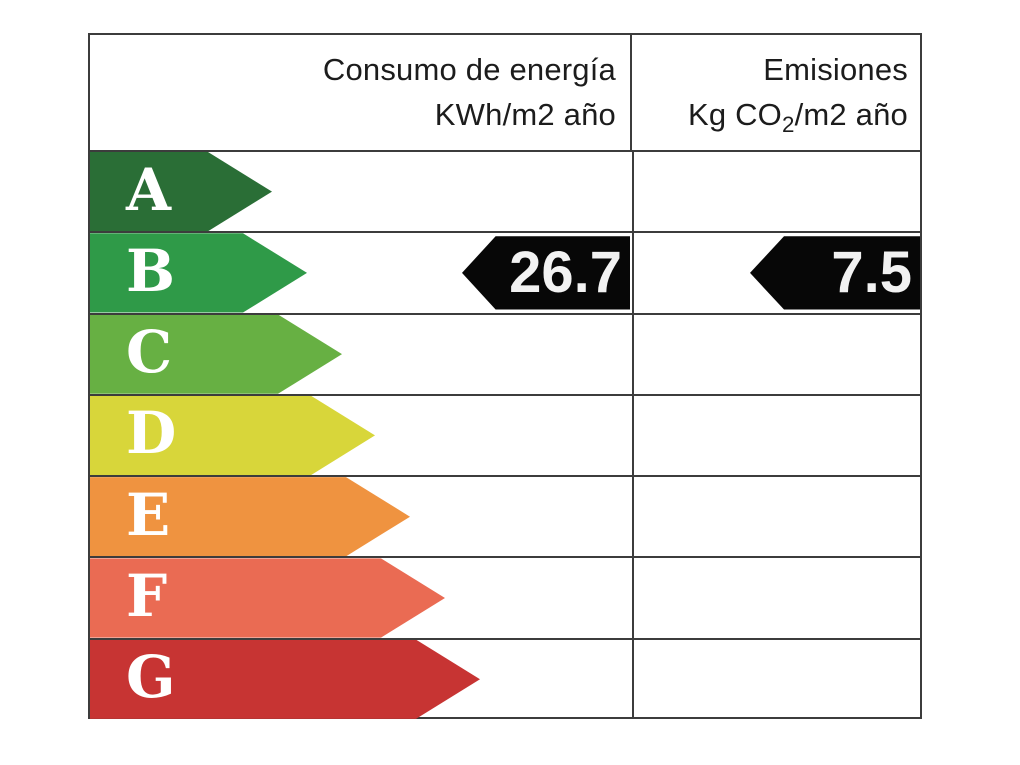  Describe the element at coordinates (505, 596) in the screenshot. I see `rating-row-f: F` at that location.